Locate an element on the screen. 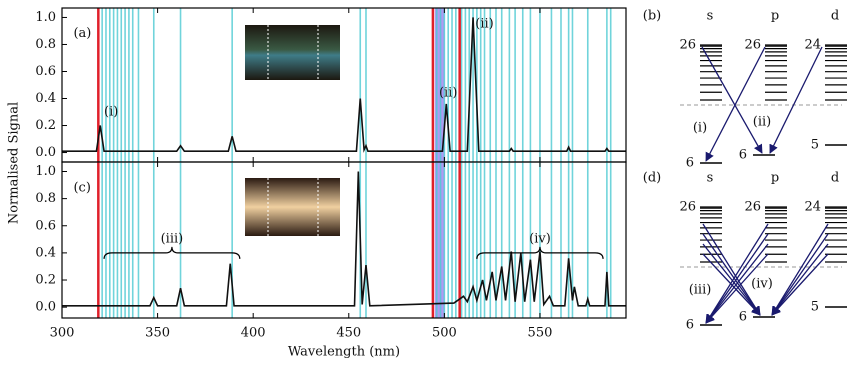 The image size is (858, 372). panel-label: (b) is located at coordinates (652, 16).